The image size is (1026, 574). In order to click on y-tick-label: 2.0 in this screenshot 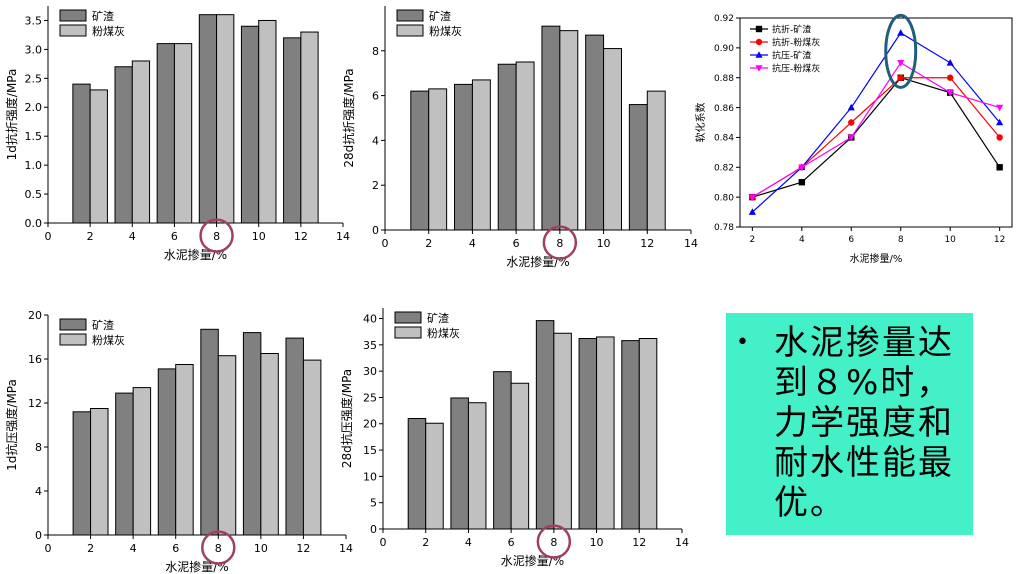, I will do `click(34, 107)`.